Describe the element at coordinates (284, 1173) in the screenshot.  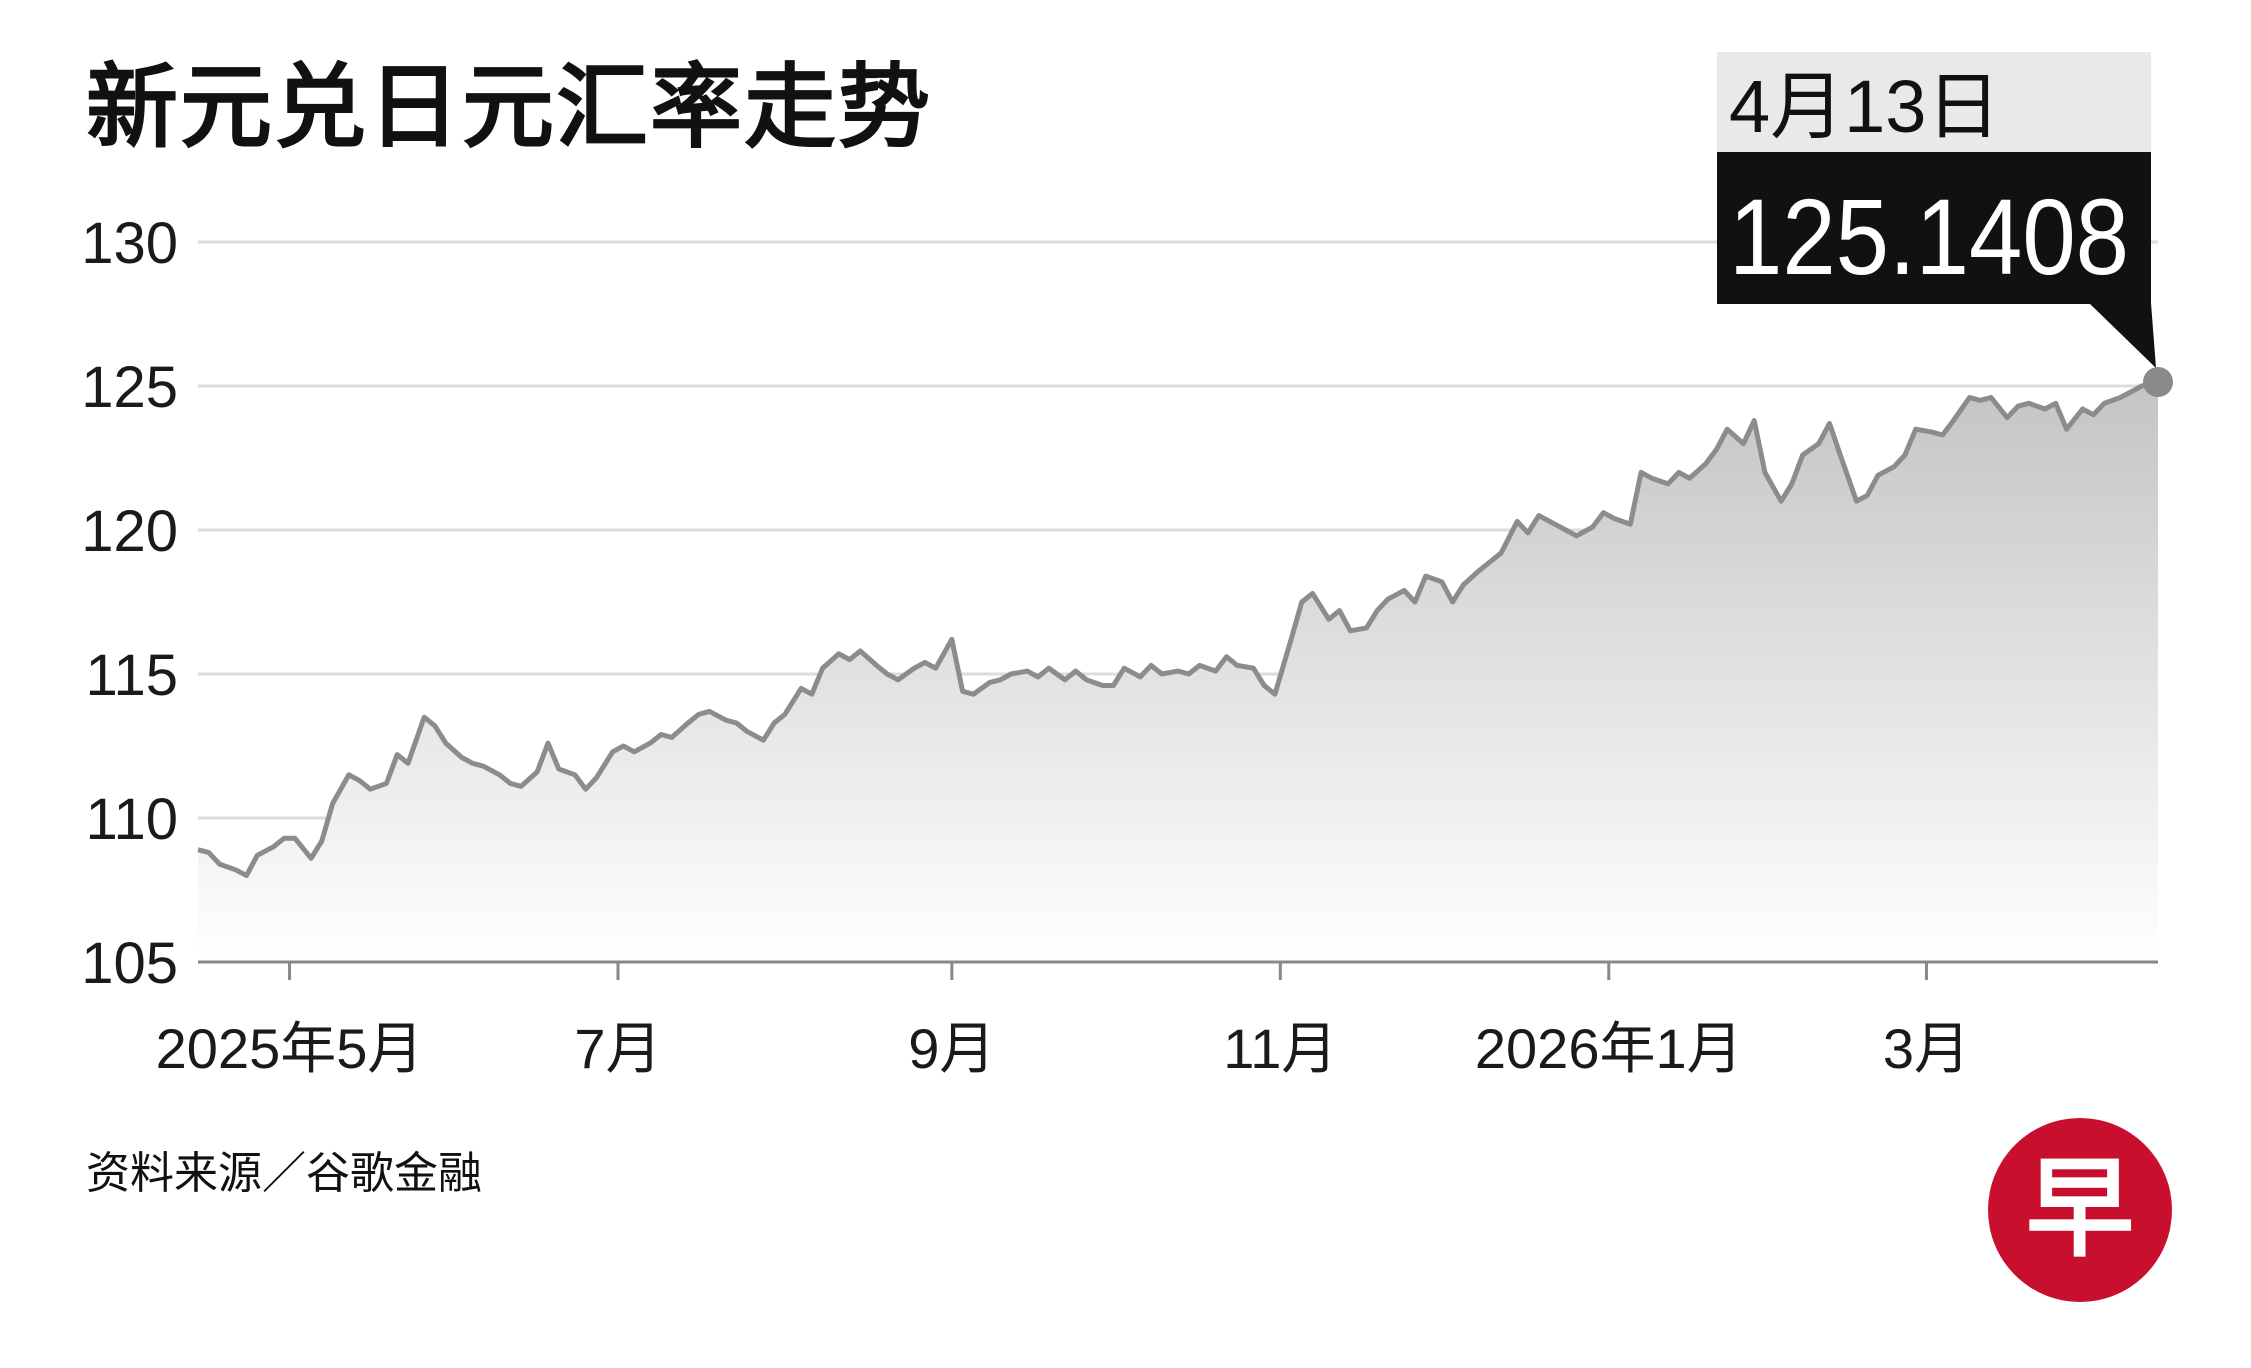
I see `source-note: 资料来源／谷歌金融` at that location.